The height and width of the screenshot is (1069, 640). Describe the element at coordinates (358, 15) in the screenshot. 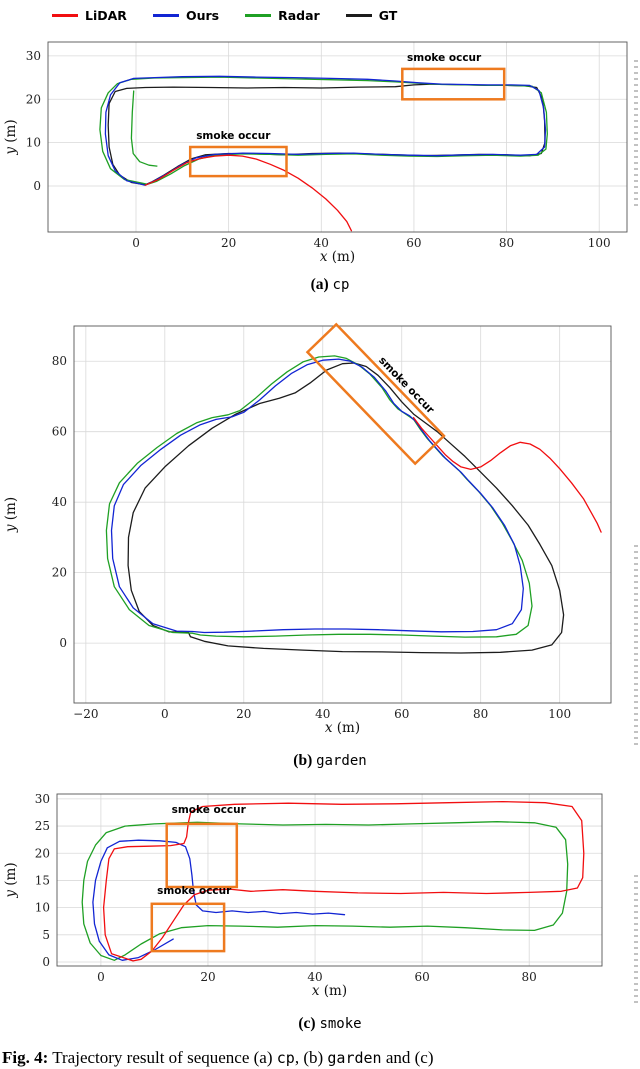

I see `gt-line-swatch` at that location.